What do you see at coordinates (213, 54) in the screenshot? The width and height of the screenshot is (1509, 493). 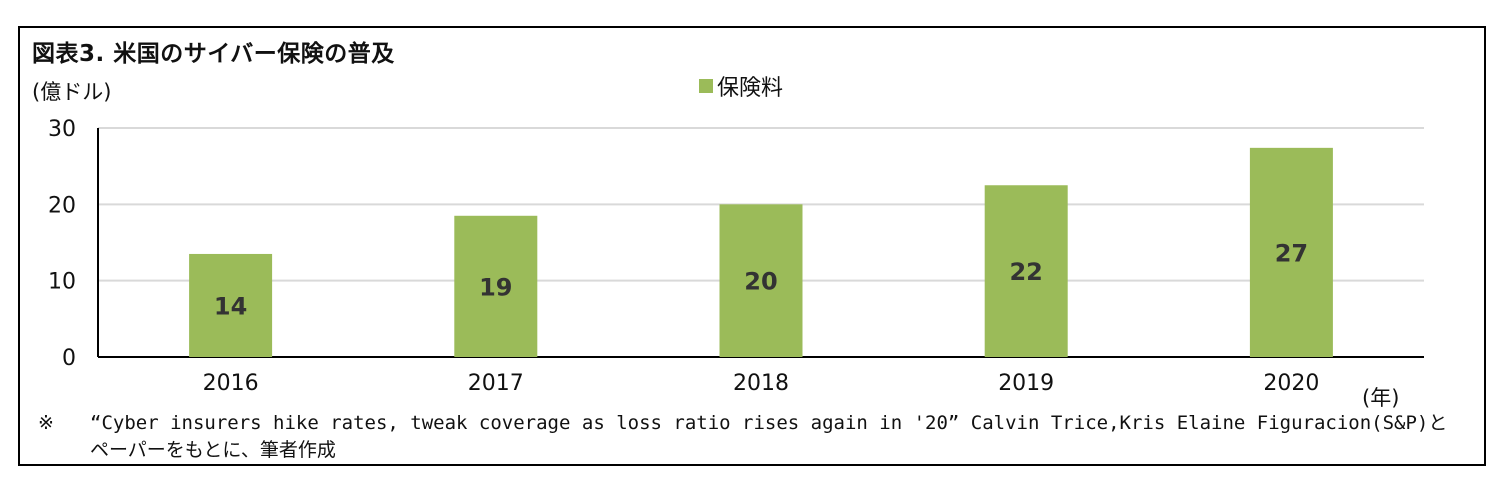 I see `chart-title: 図表3. 米国のサイバー保険の普及` at bounding box center [213, 54].